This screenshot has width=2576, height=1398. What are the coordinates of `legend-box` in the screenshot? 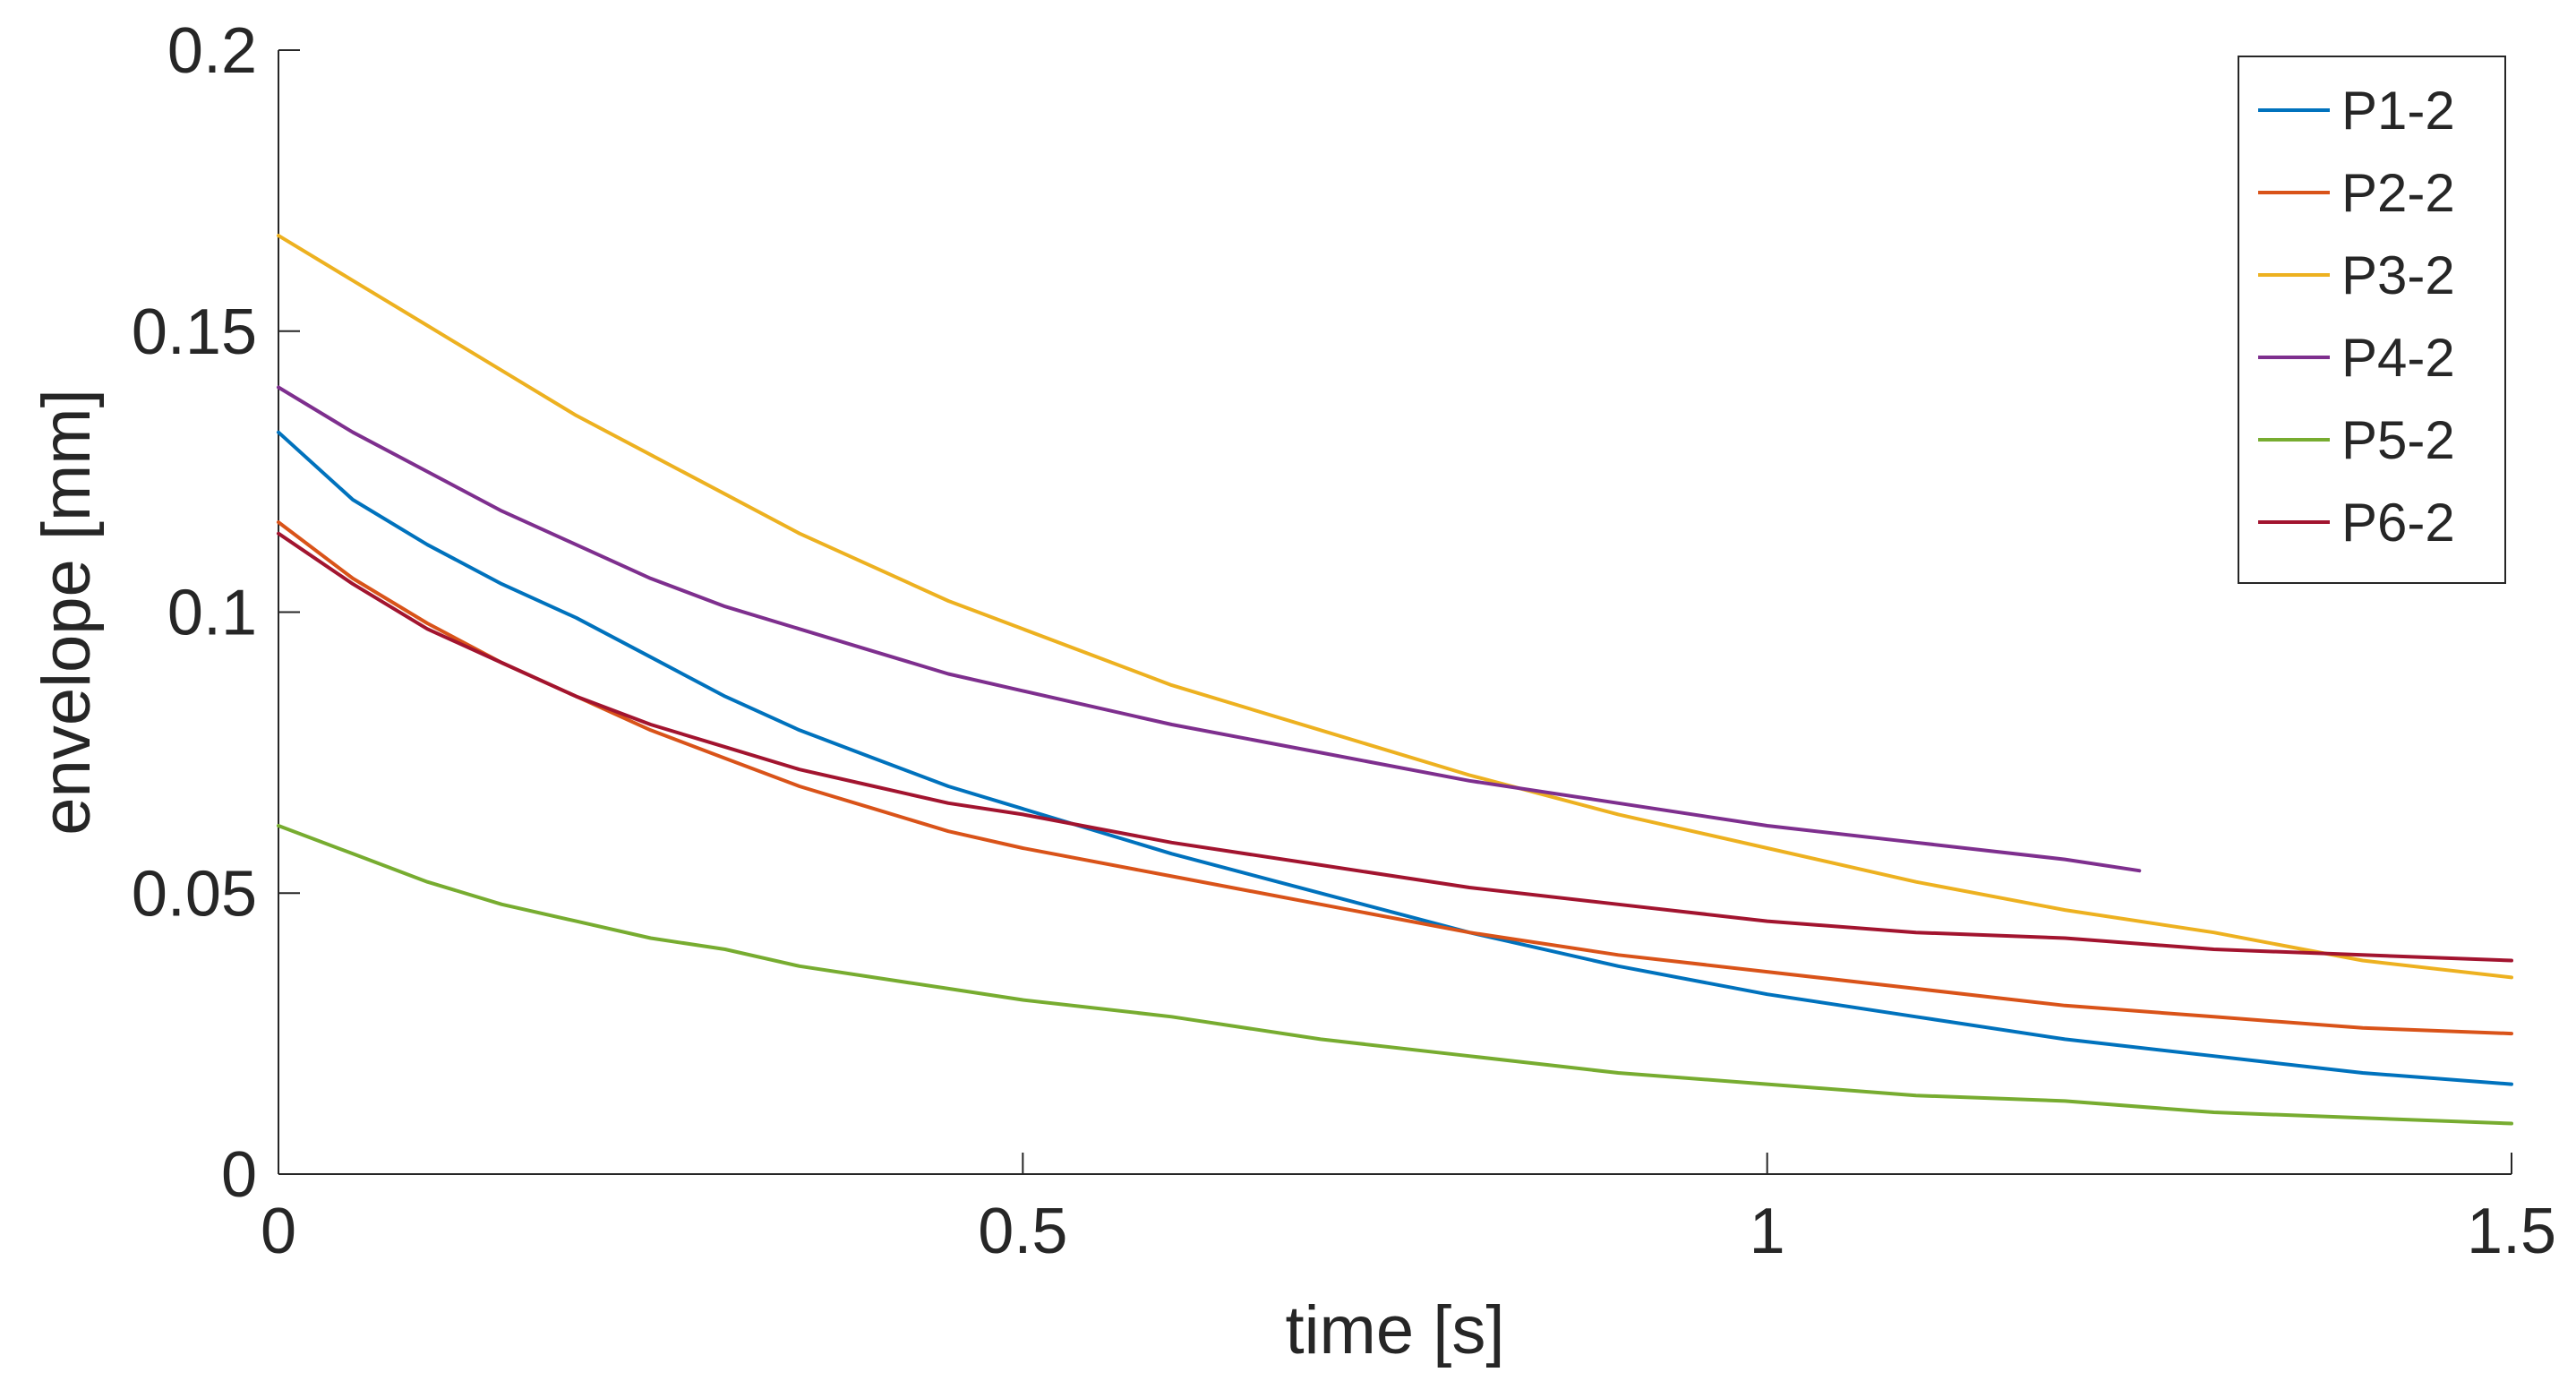 It's located at (2372, 320).